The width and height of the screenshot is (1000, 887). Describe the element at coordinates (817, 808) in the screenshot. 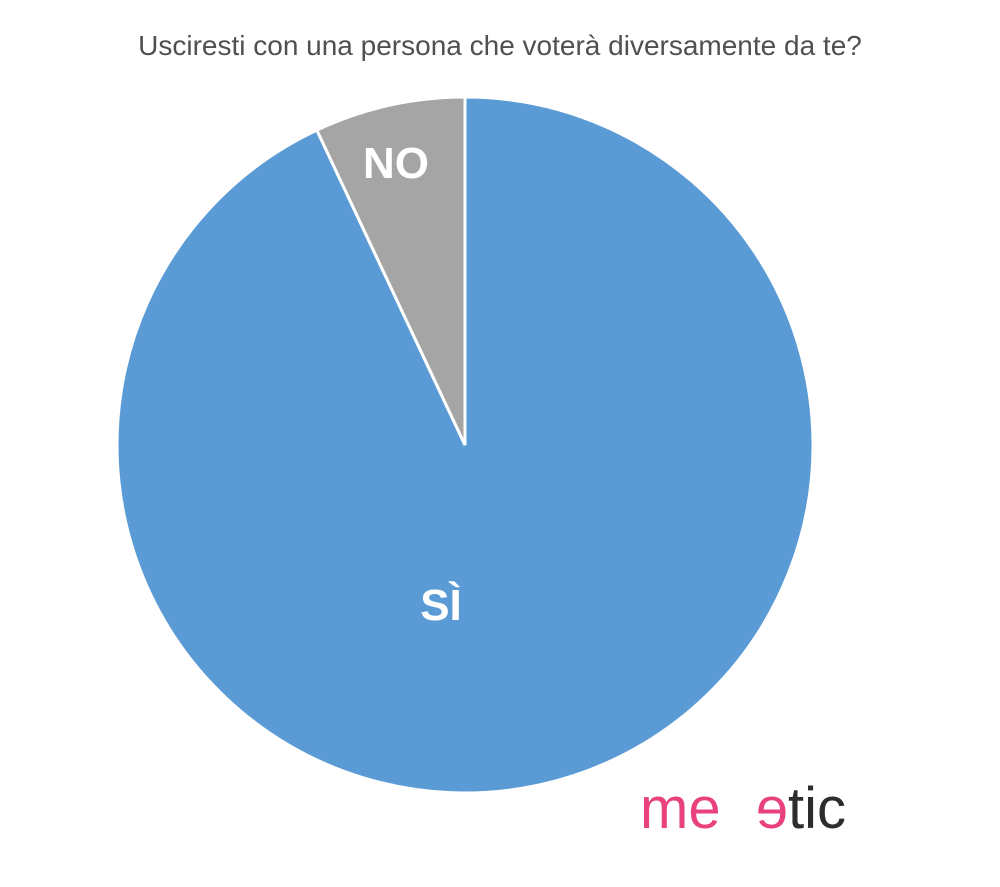

I see `svg-text: tic` at that location.